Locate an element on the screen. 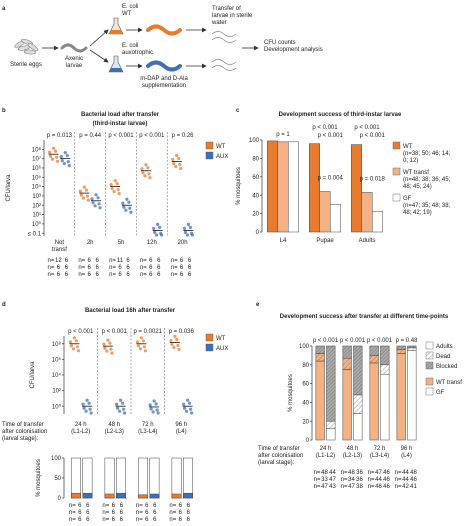  chart-title: Bacterial load after transfer is located at coordinates (120, 115).